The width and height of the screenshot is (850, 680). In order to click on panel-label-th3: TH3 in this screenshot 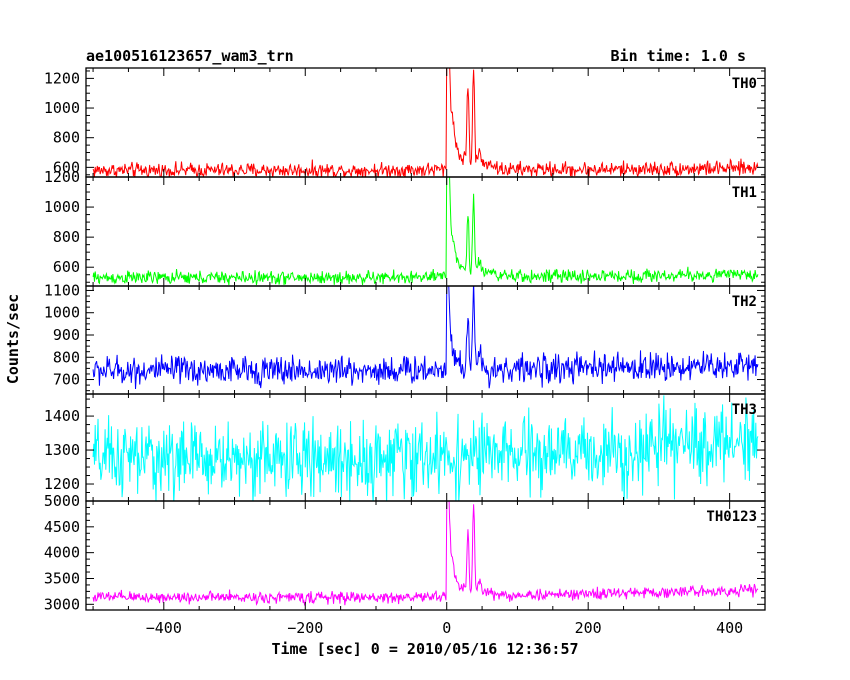, I will do `click(744, 410)`.